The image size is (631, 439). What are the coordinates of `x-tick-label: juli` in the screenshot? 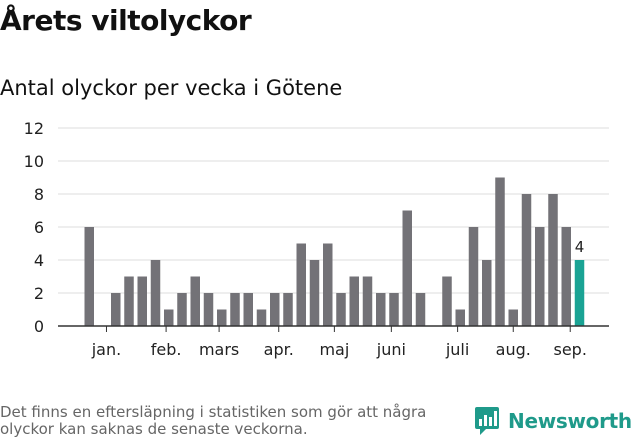 It's located at (457, 349).